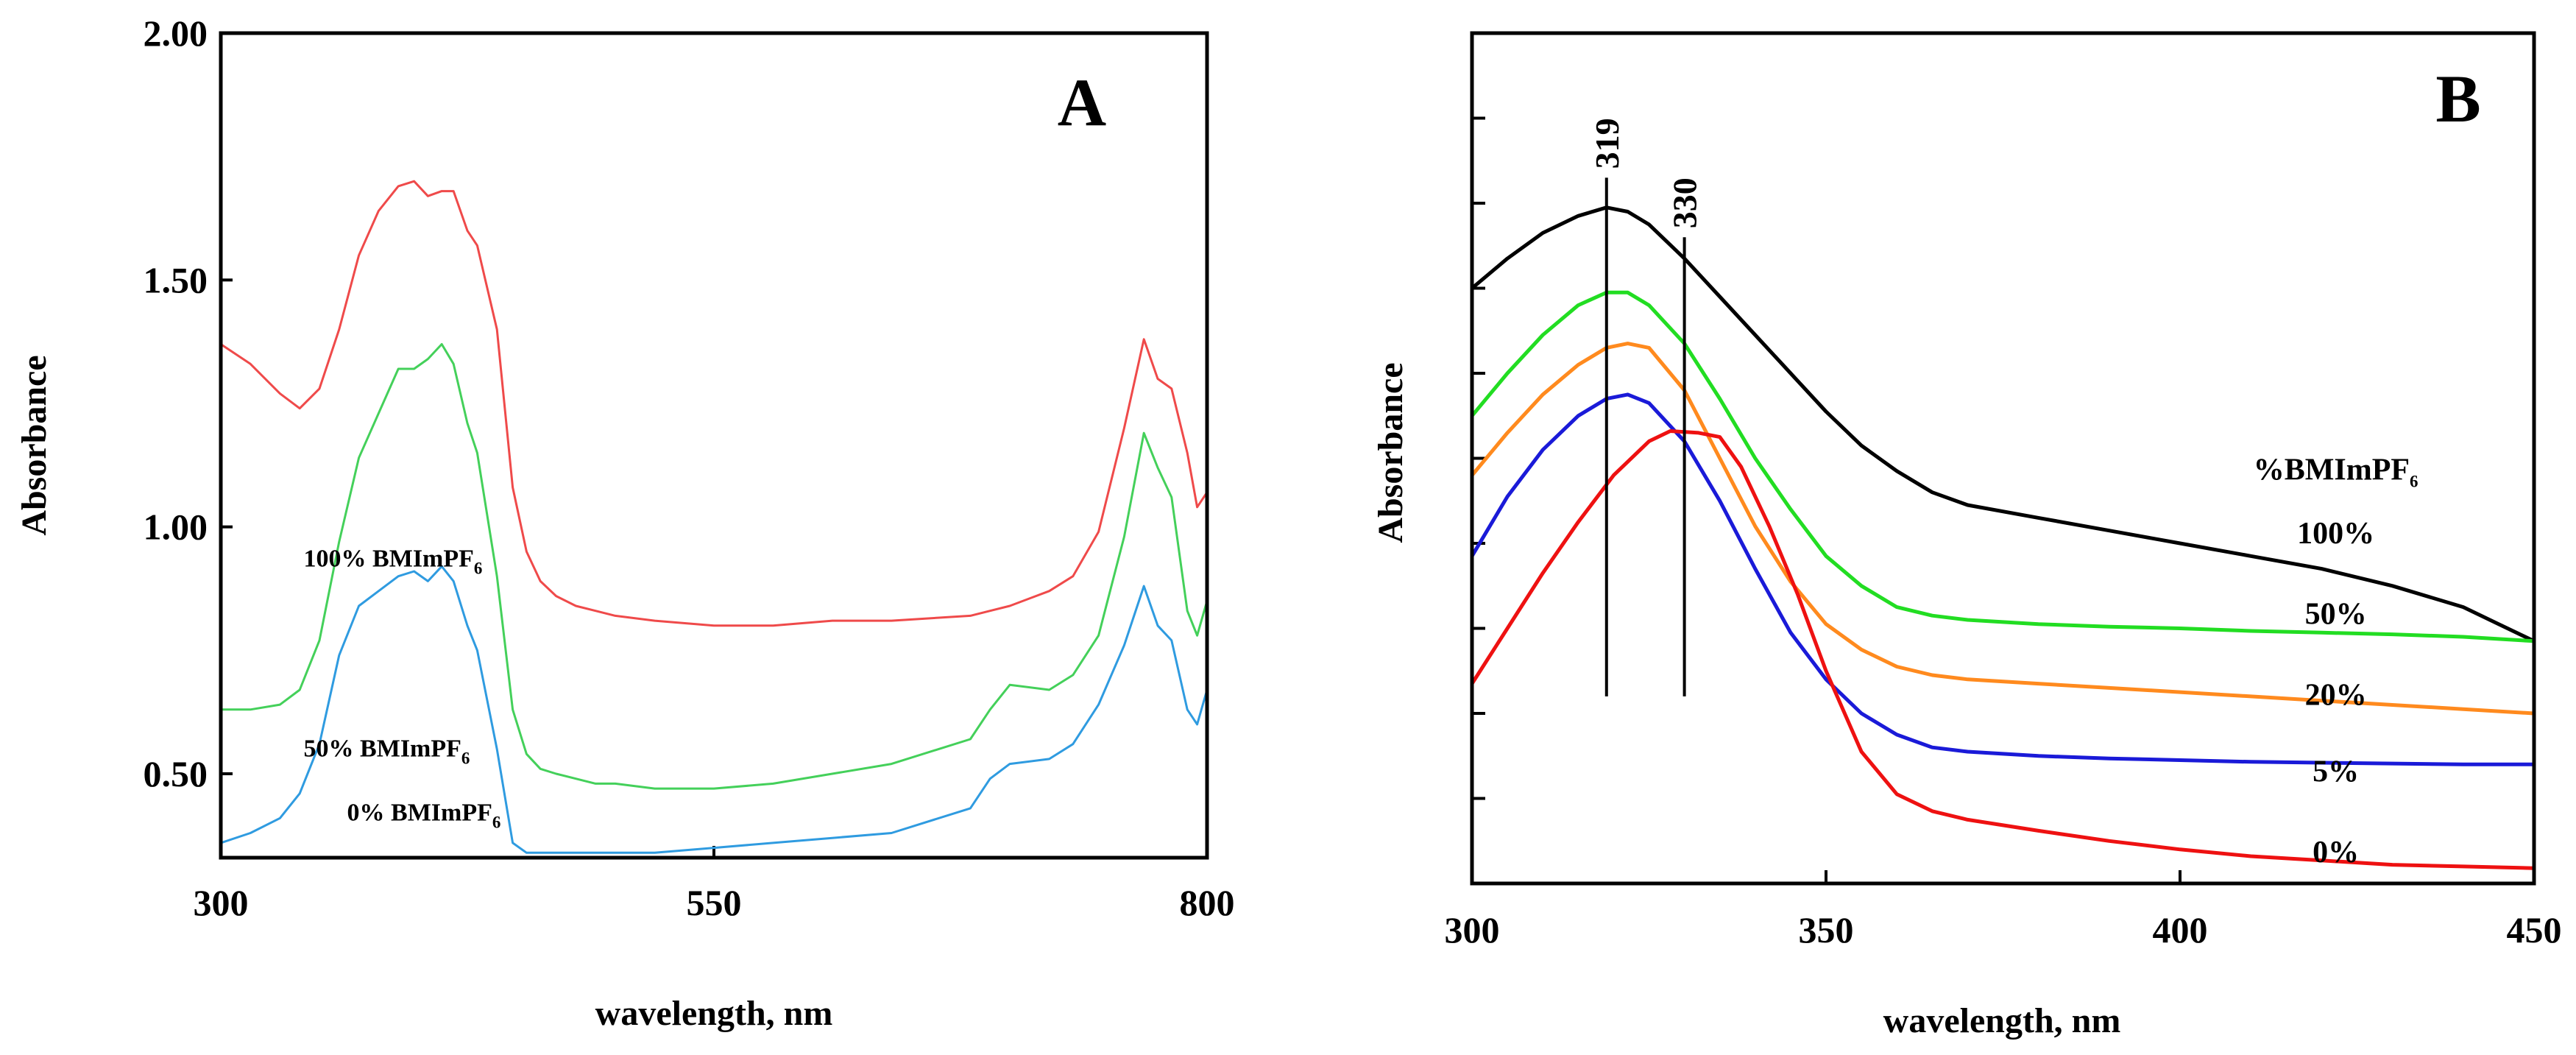  I want to click on panel-b-x-tick-label: 400, so click(2180, 929).